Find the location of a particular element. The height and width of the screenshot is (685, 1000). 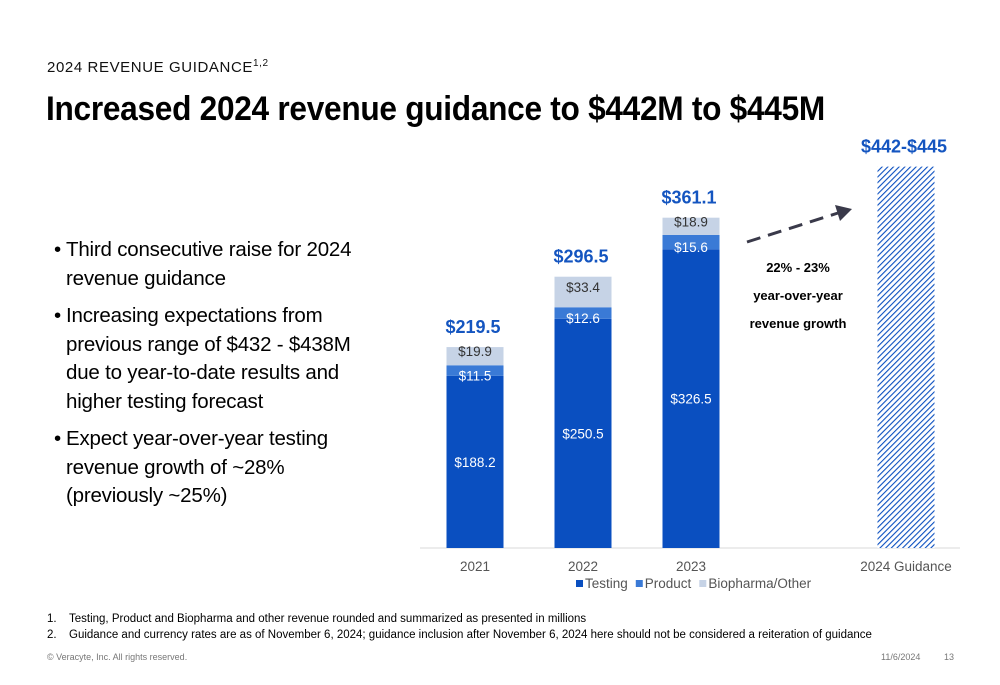

total-label: $296.5 is located at coordinates (580, 257).